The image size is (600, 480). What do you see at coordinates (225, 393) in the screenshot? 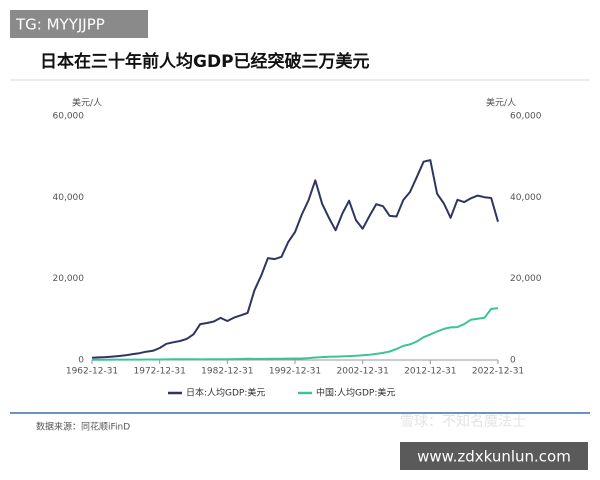
I see `legend-label: 日本:人均GDP:美元` at bounding box center [225, 393].